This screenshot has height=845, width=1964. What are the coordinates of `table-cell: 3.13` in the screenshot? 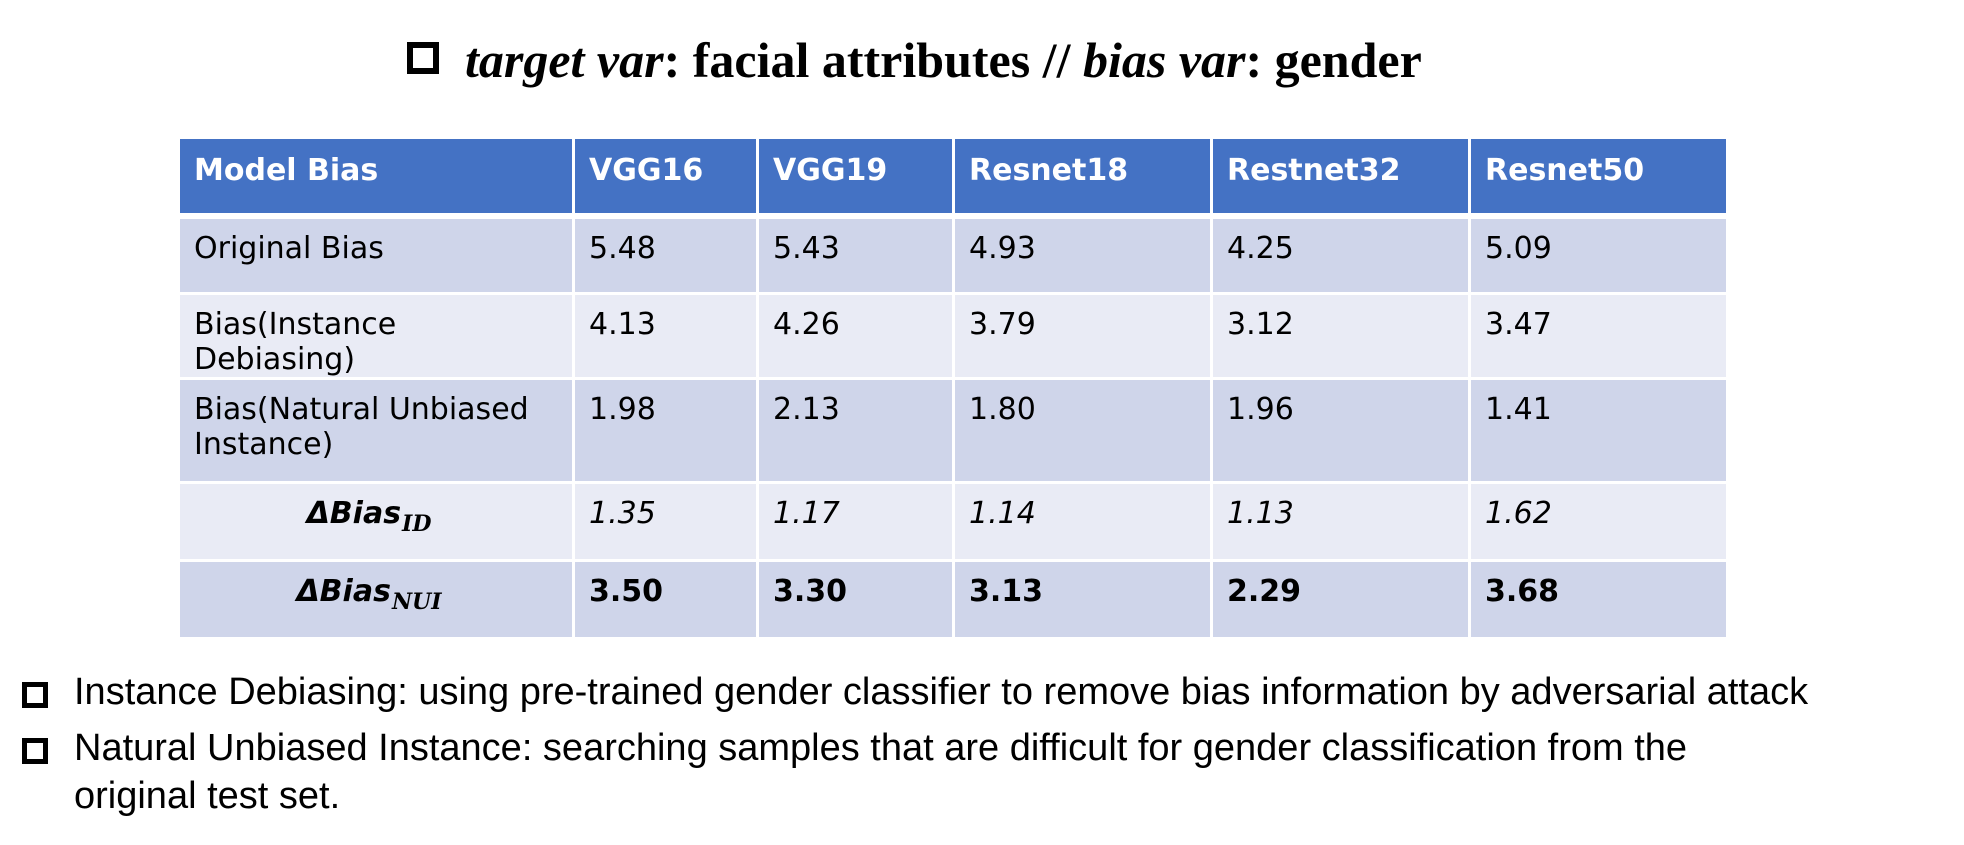 It's located at (1082, 599).